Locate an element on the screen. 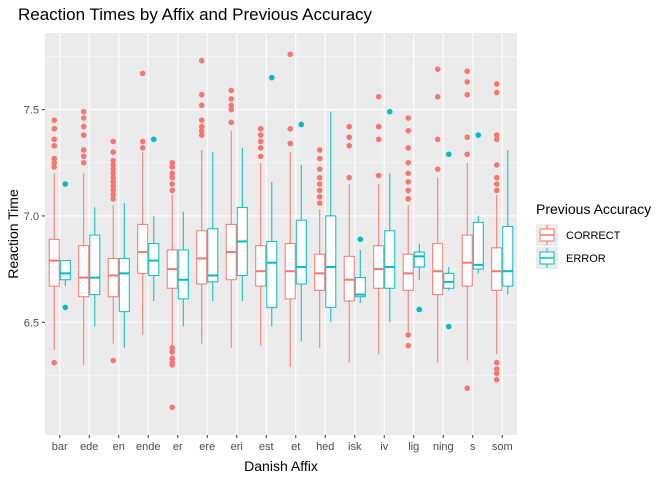  box-iv-error is located at coordinates (390, 215).